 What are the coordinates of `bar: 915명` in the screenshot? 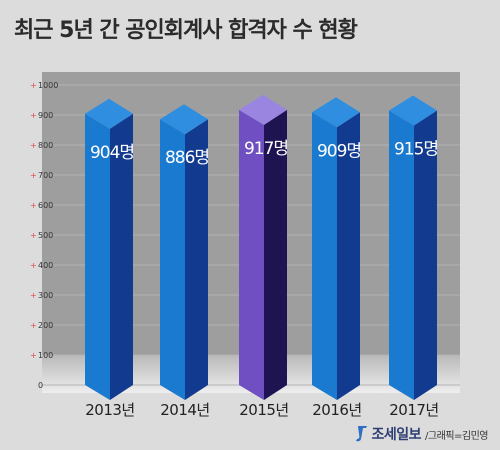 It's located at (414, 247).